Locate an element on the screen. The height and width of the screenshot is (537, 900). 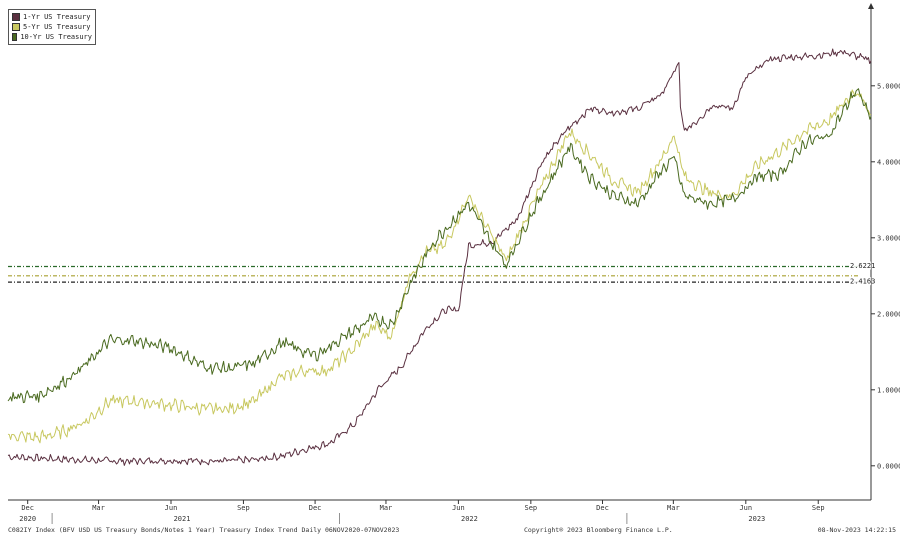
y-tick-label: 0.0000 is located at coordinates (888, 466).